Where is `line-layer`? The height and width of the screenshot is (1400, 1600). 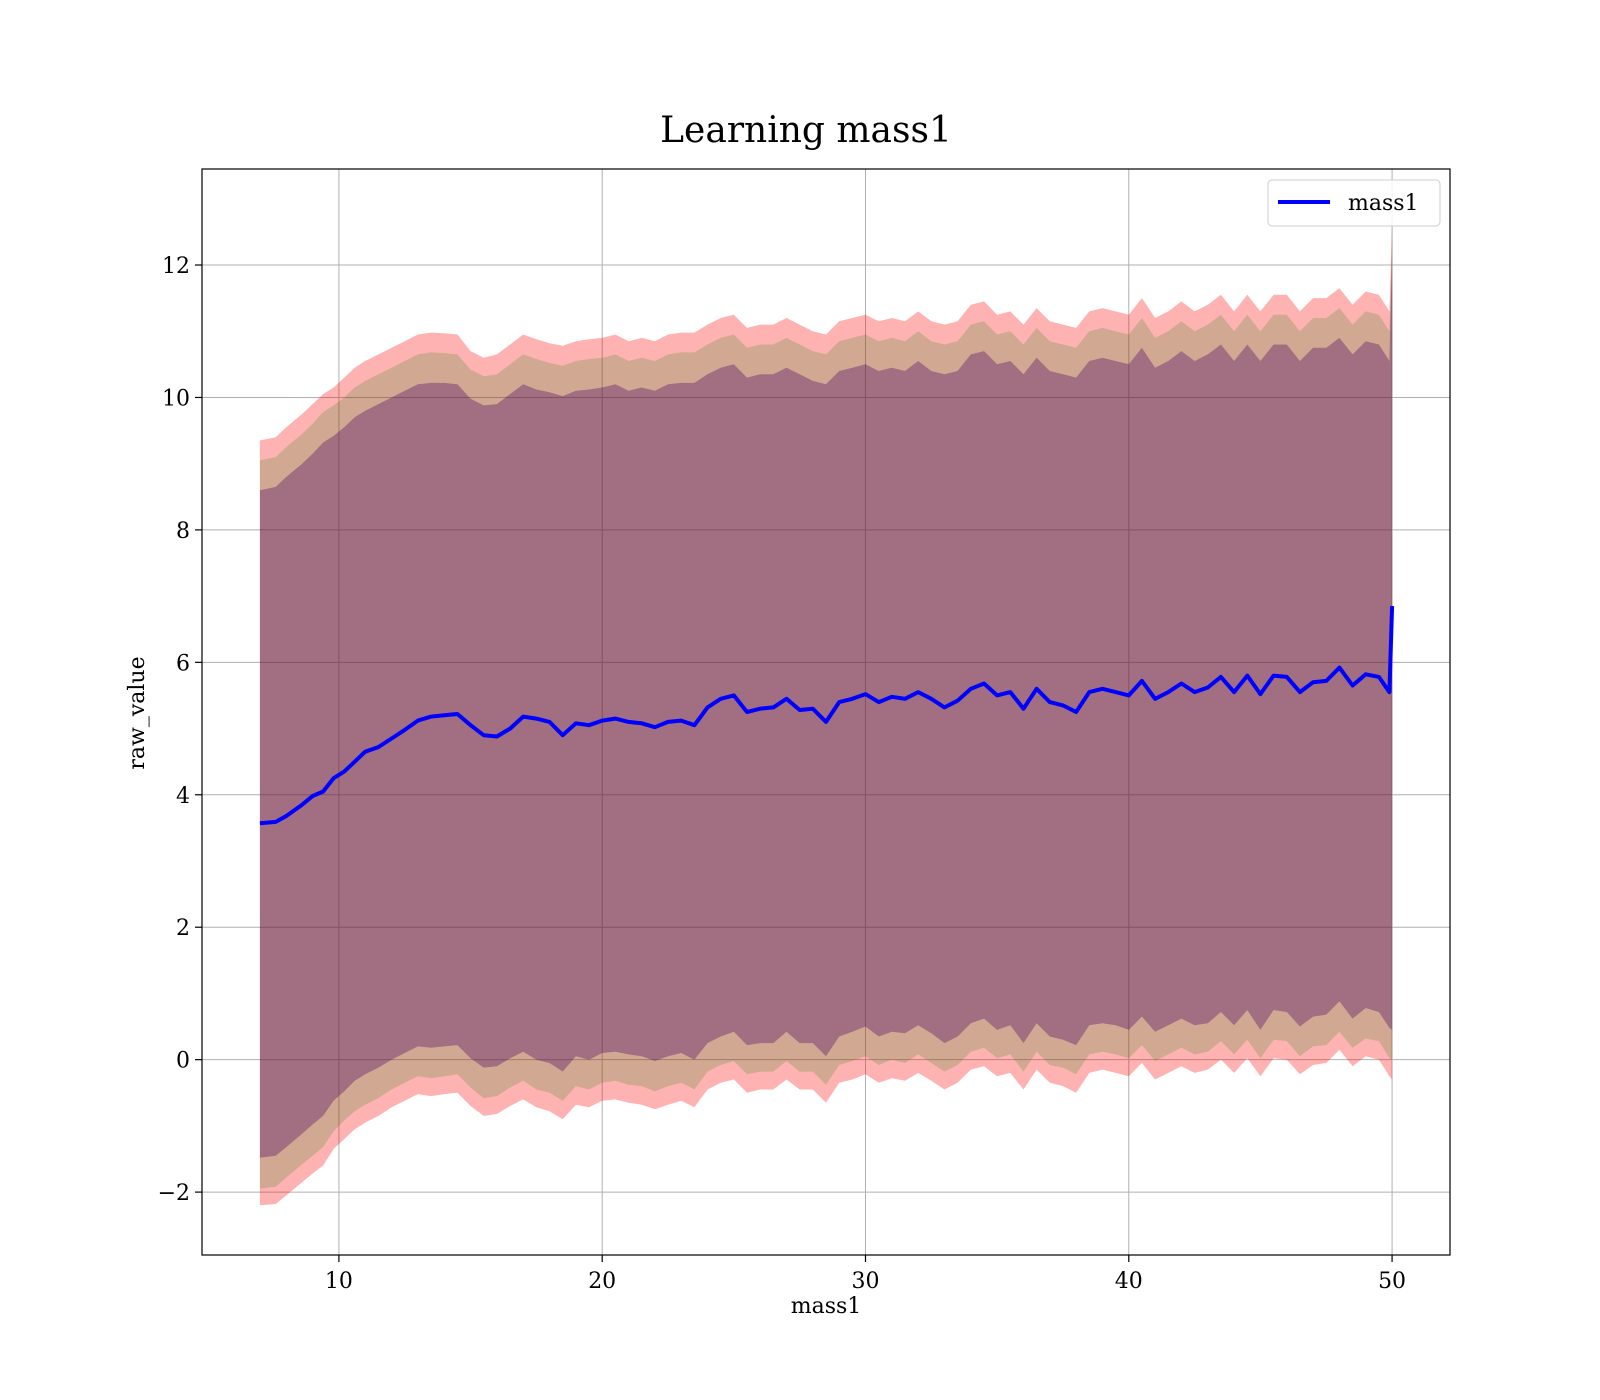 line-layer is located at coordinates (827, 715).